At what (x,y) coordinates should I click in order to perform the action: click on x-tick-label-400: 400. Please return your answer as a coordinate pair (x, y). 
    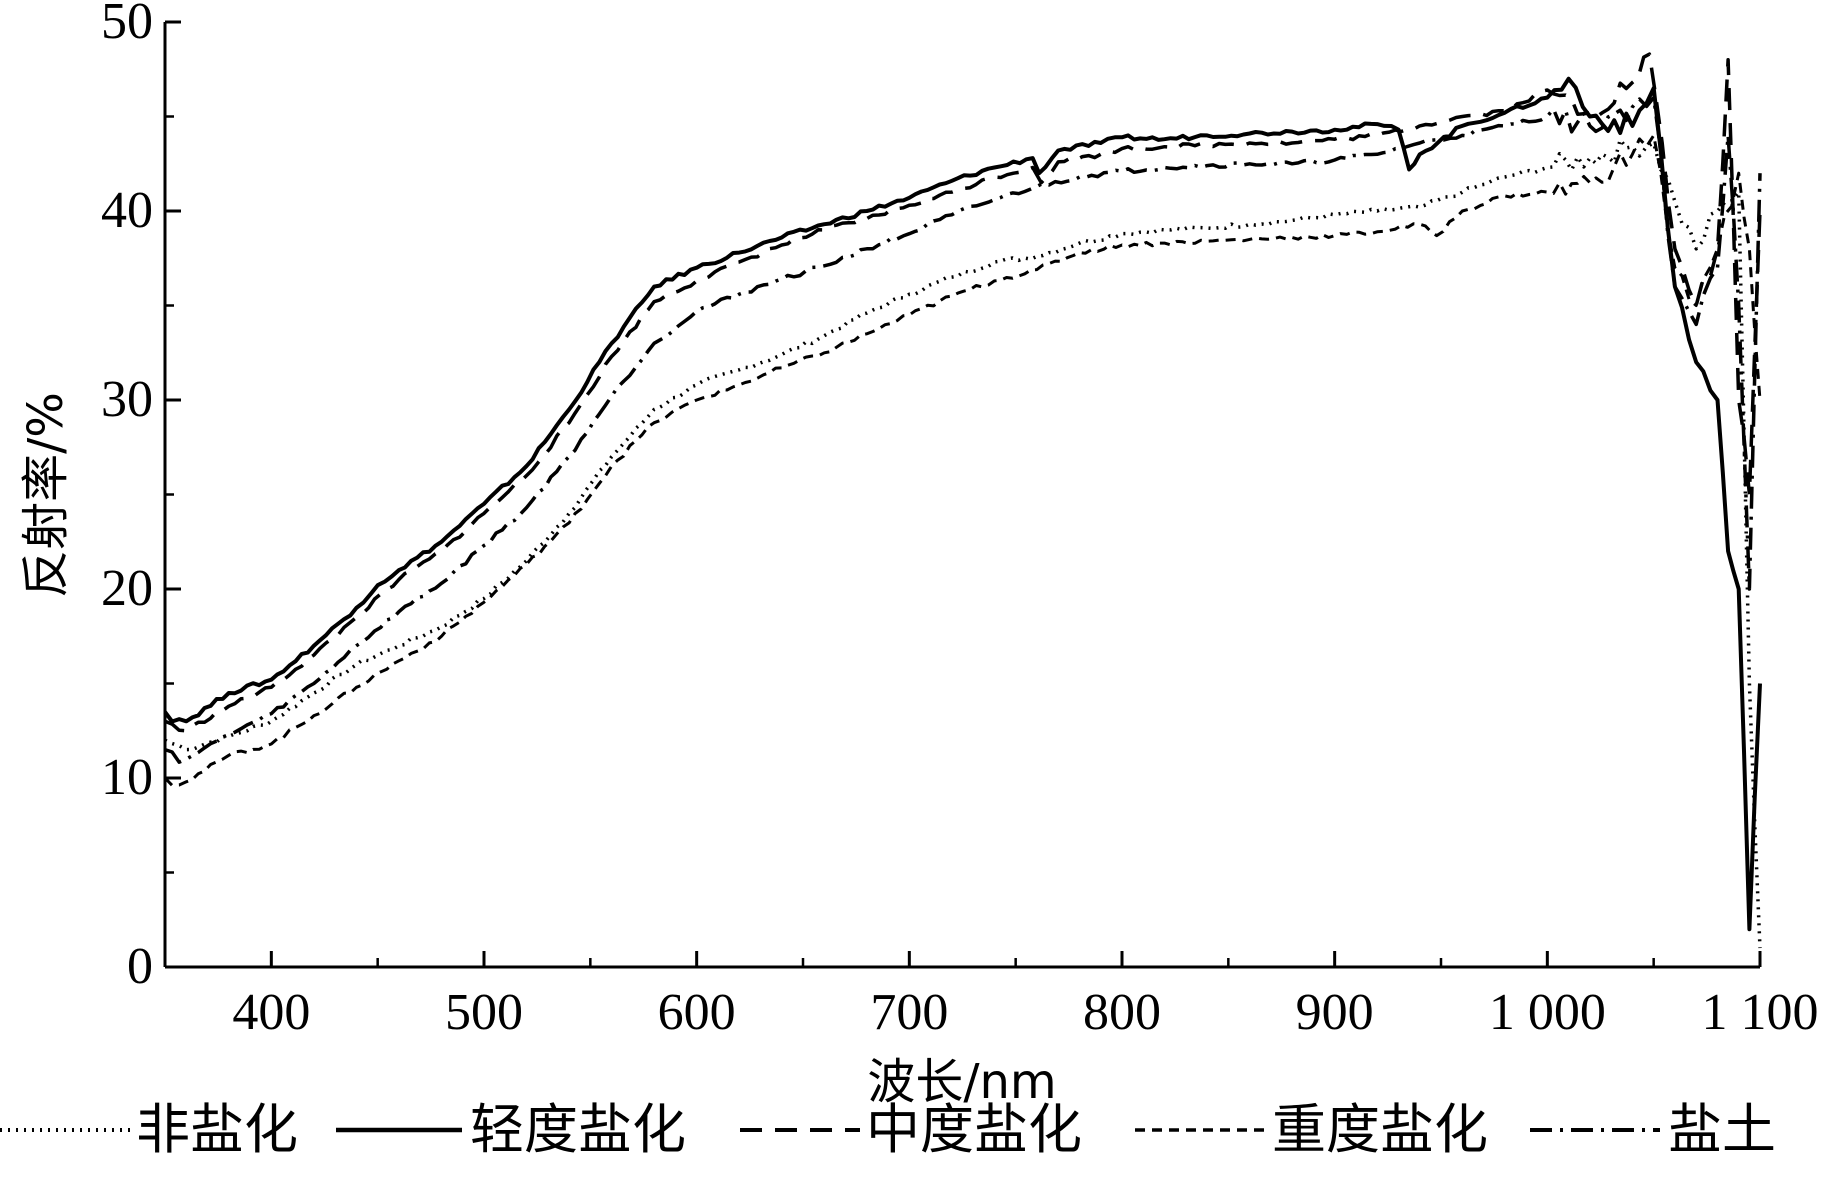
    Looking at the image, I should click on (271, 1012).